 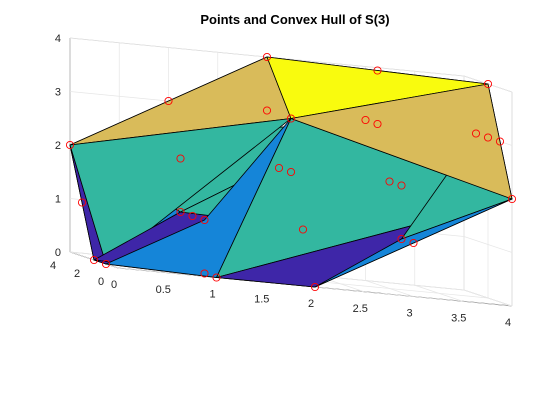 What do you see at coordinates (77, 274) in the screenshot?
I see `y-tick-label: 2` at bounding box center [77, 274].